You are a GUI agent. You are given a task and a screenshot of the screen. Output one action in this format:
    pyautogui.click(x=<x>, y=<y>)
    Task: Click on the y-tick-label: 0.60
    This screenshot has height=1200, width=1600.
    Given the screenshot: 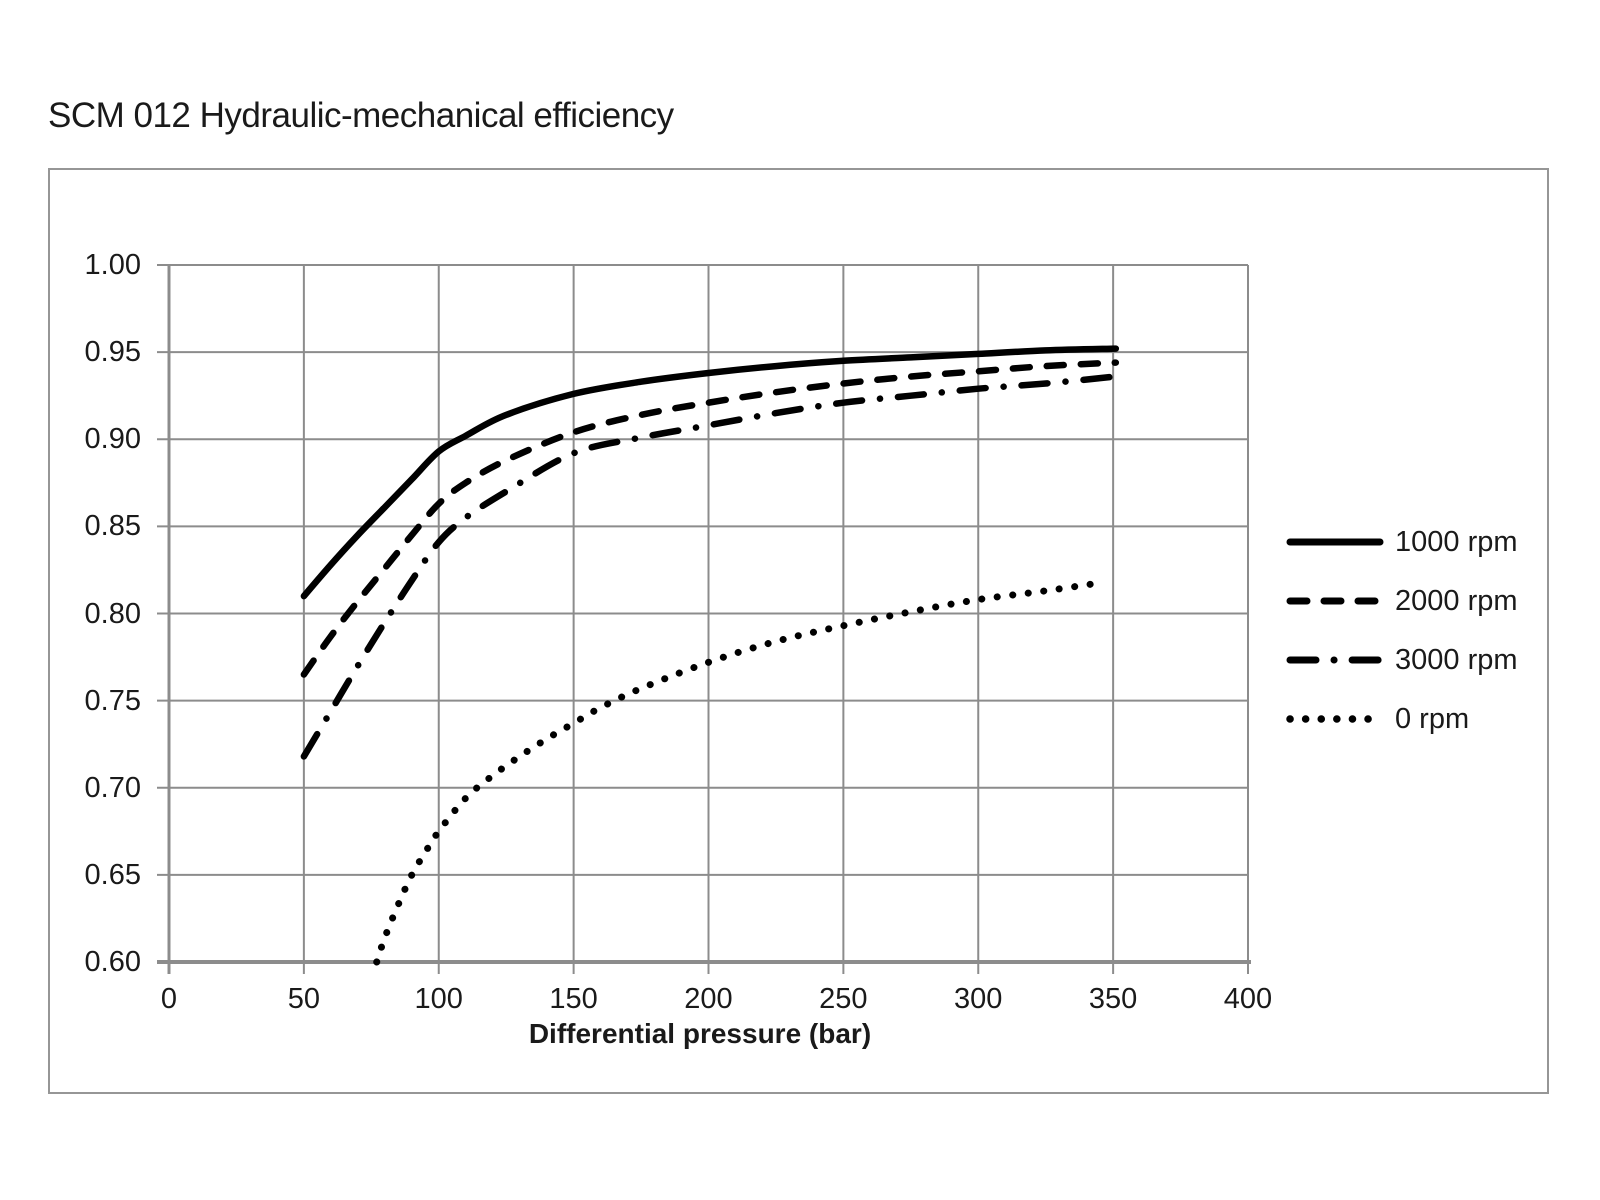 What is the action you would take?
    pyautogui.click(x=112, y=962)
    